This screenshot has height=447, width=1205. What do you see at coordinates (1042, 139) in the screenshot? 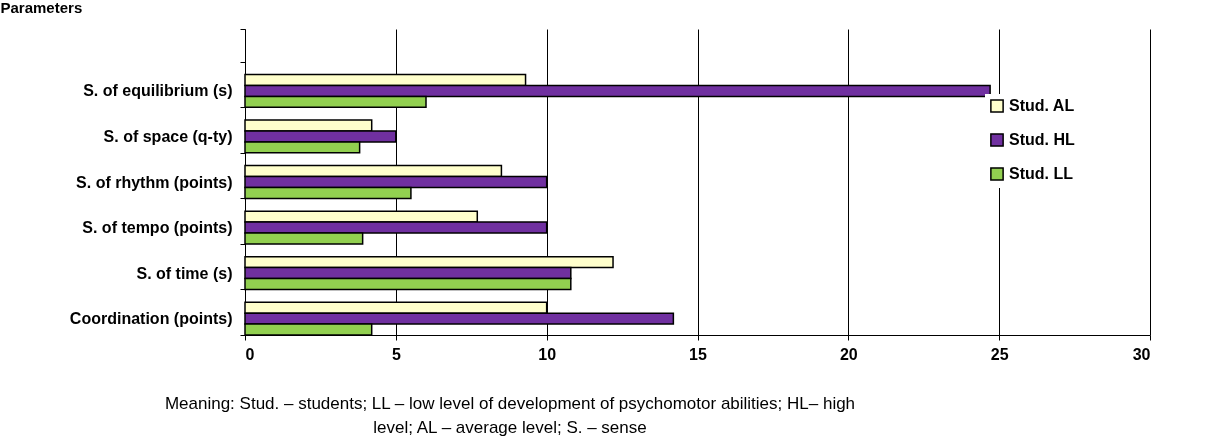
I see `legend-label: Stud. HL` at bounding box center [1042, 139].